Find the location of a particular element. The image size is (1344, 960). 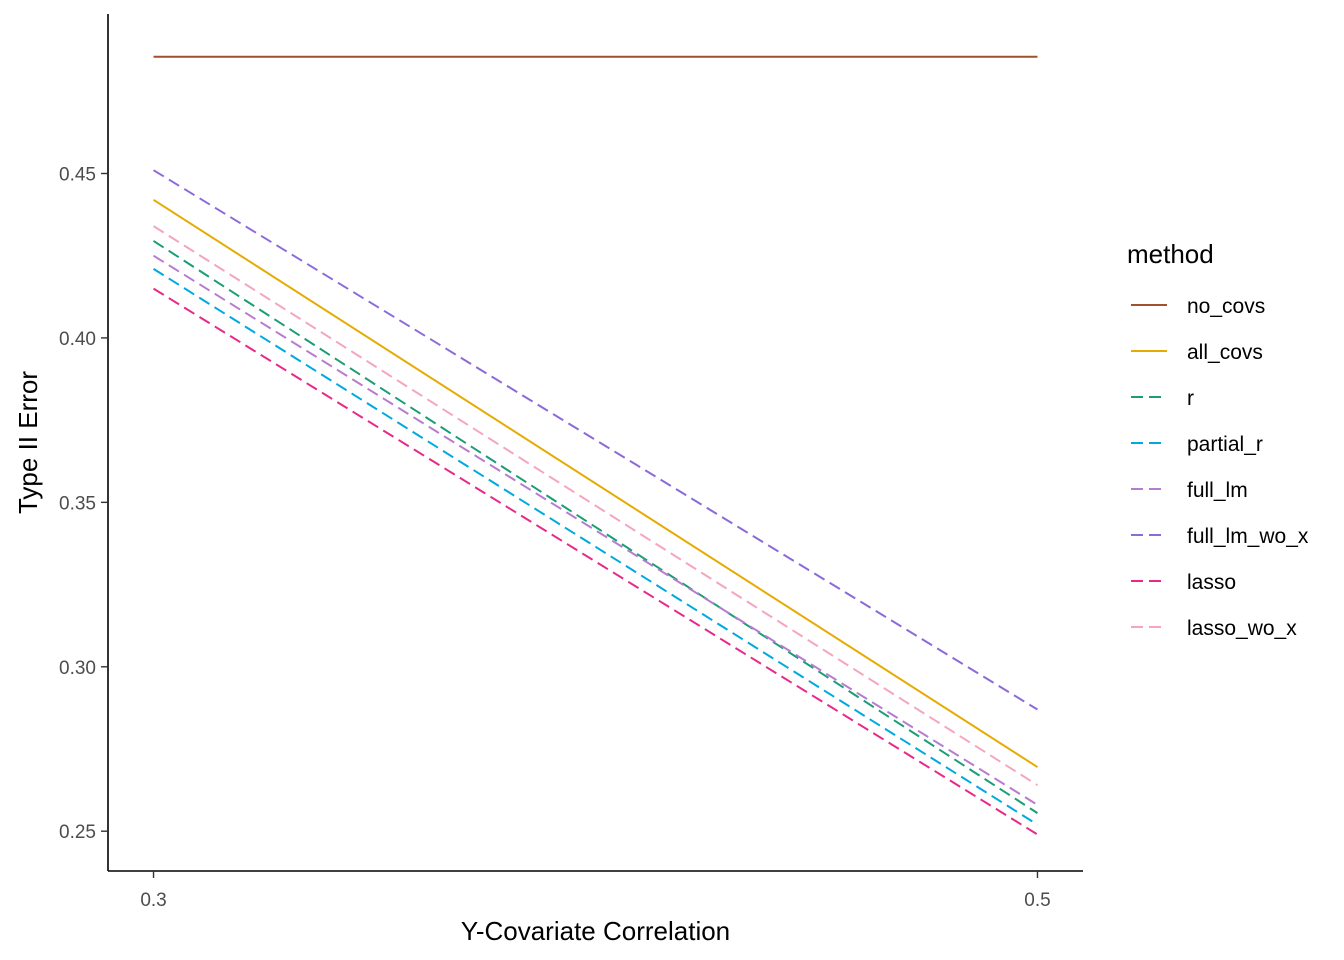

x-axis-ticks: 0.3 0.5 is located at coordinates (595, 891).